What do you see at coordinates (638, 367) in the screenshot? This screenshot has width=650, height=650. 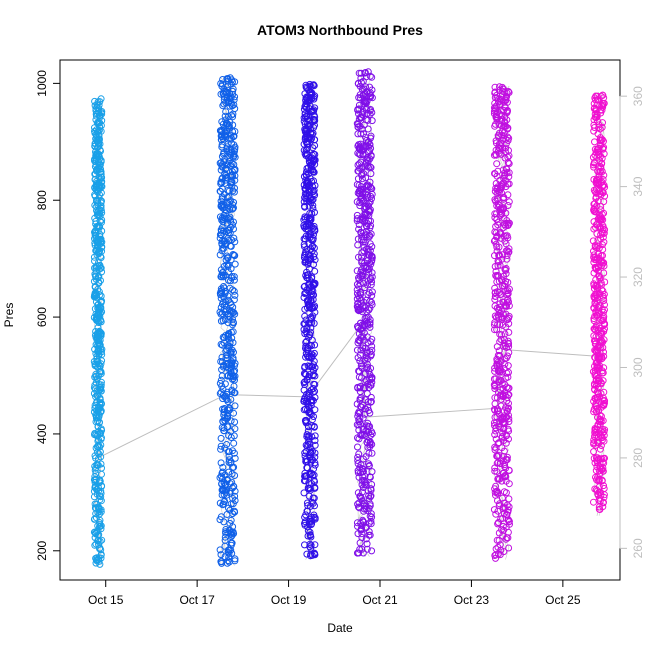 I see `y2-tick-label: 300` at bounding box center [638, 367].